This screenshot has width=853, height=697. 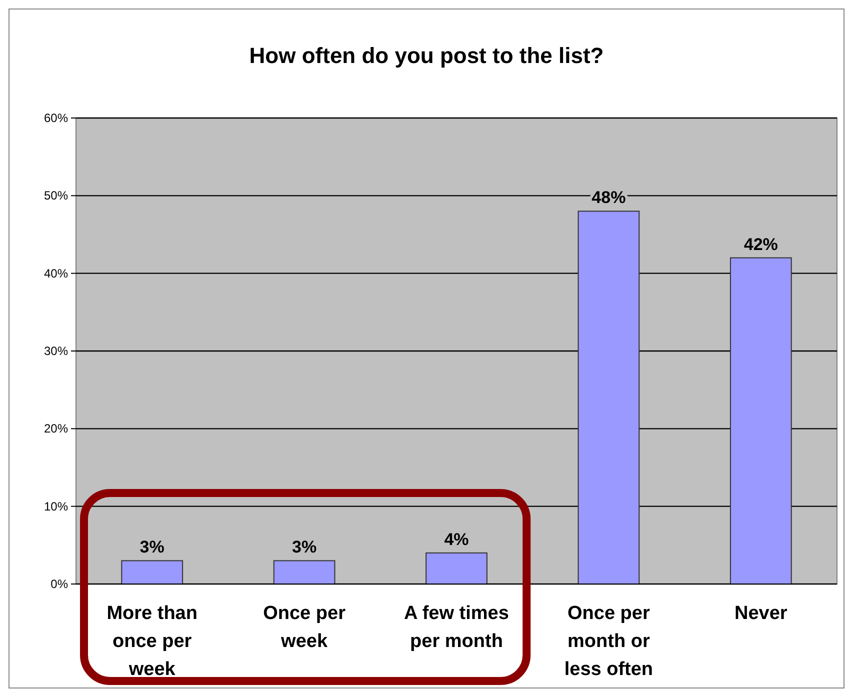 What do you see at coordinates (56, 273) in the screenshot?
I see `y-tick-label: 40%` at bounding box center [56, 273].